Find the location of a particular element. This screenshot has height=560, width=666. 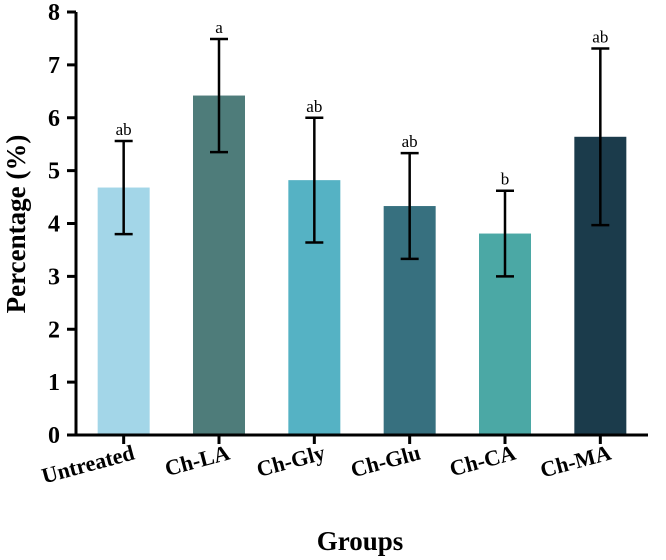

y-tick-label: 1 is located at coordinates (54, 383).